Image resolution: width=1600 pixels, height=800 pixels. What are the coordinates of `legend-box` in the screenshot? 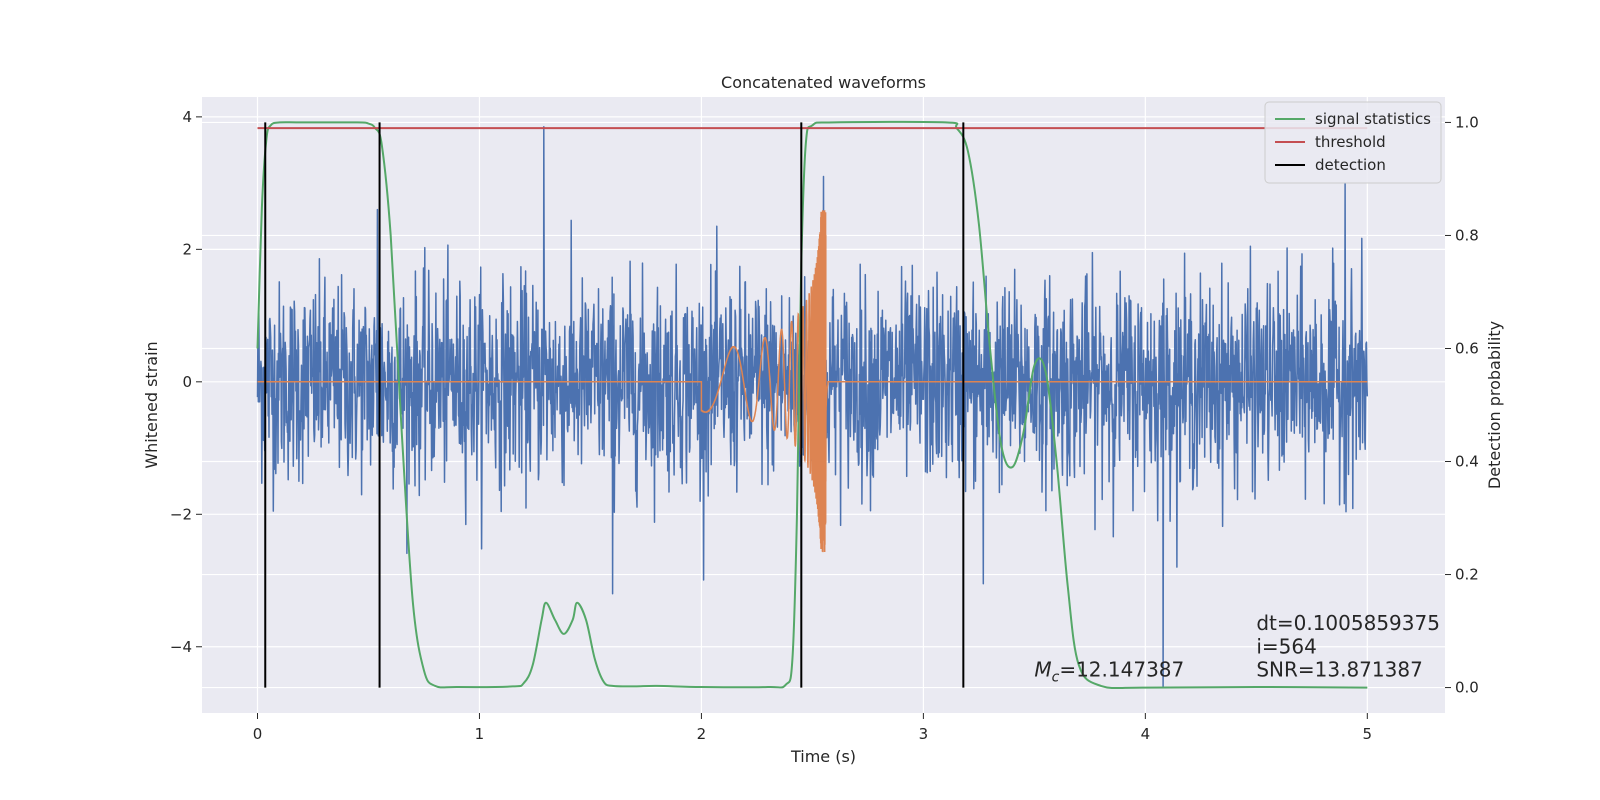 It's located at (1353, 142).